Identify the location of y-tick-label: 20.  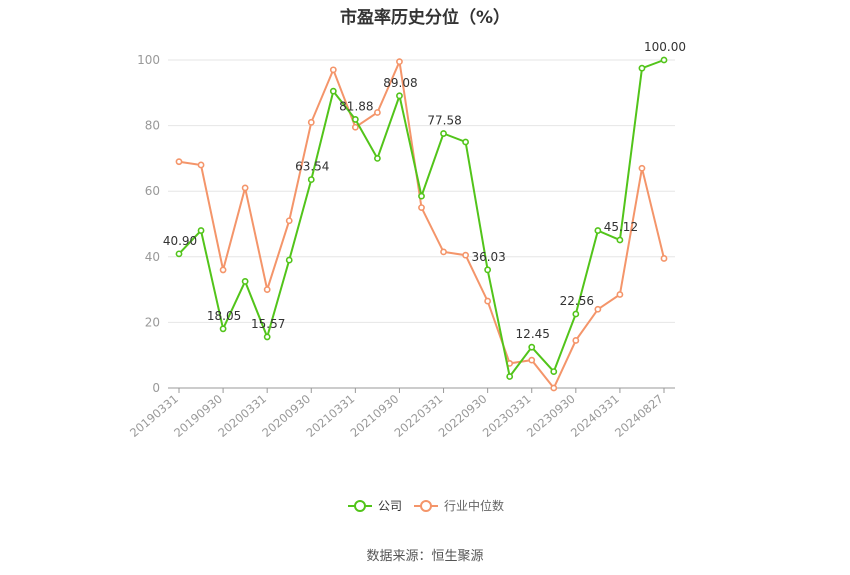
(152, 322).